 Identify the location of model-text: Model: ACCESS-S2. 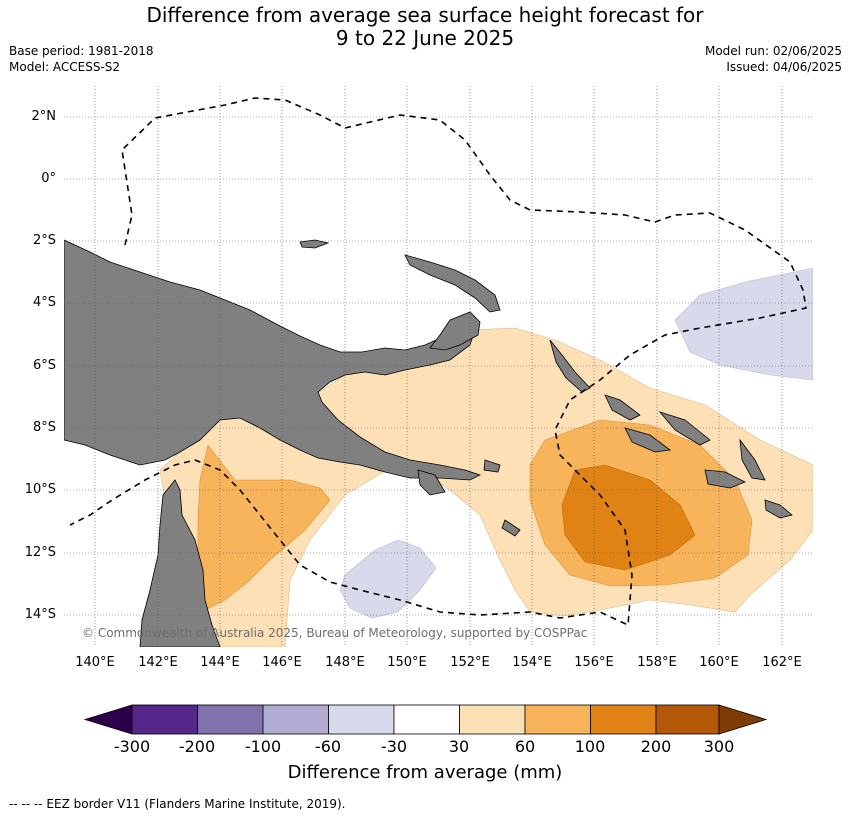
(65, 67).